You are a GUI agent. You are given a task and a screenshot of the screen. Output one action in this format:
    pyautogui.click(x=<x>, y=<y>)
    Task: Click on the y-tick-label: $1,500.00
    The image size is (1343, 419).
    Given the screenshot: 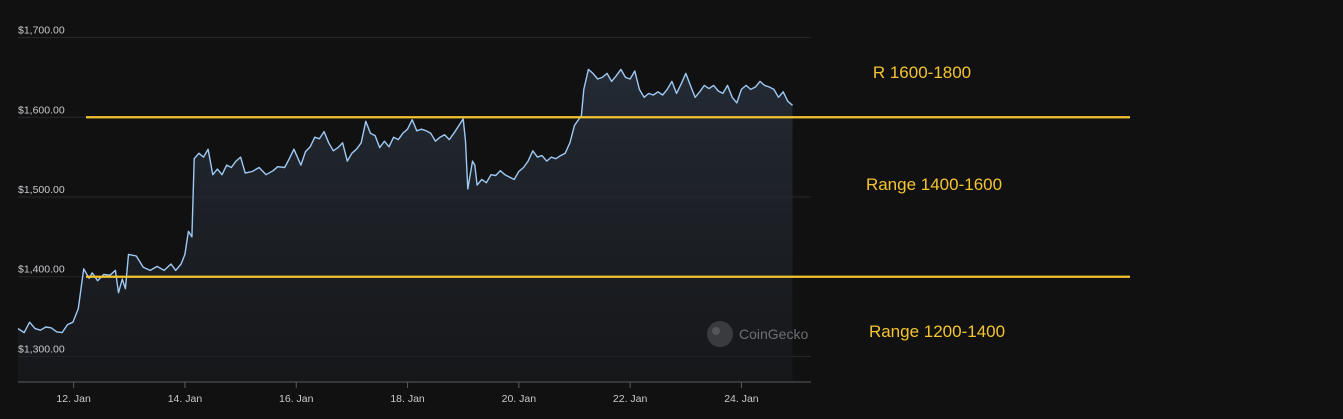 What is the action you would take?
    pyautogui.click(x=41, y=190)
    